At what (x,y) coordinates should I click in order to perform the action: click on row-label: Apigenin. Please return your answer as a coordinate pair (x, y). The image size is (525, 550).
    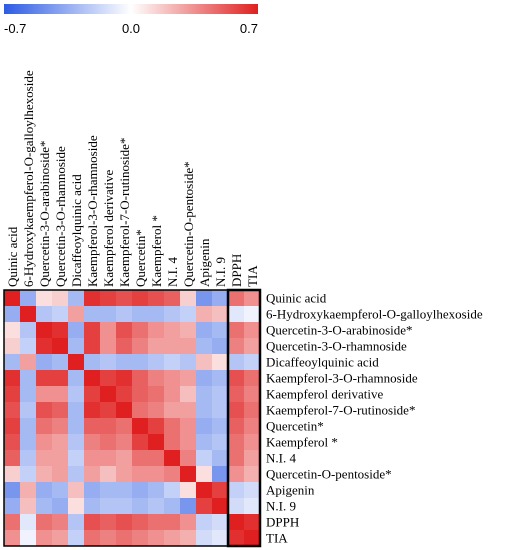
    Looking at the image, I should click on (290, 490).